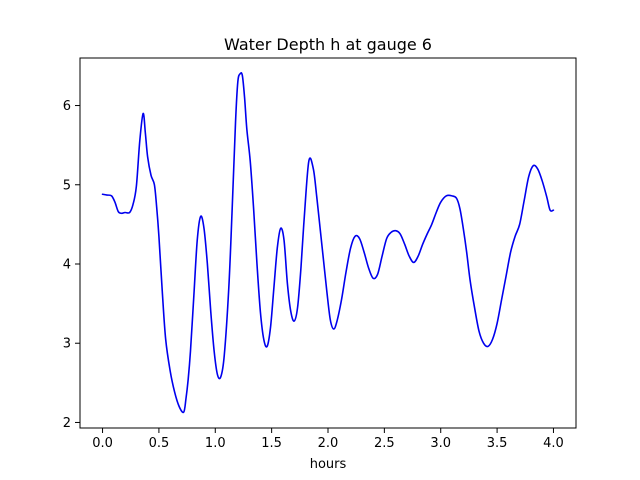 The width and height of the screenshot is (640, 480). I want to click on y-tick-label: 6, so click(67, 106).